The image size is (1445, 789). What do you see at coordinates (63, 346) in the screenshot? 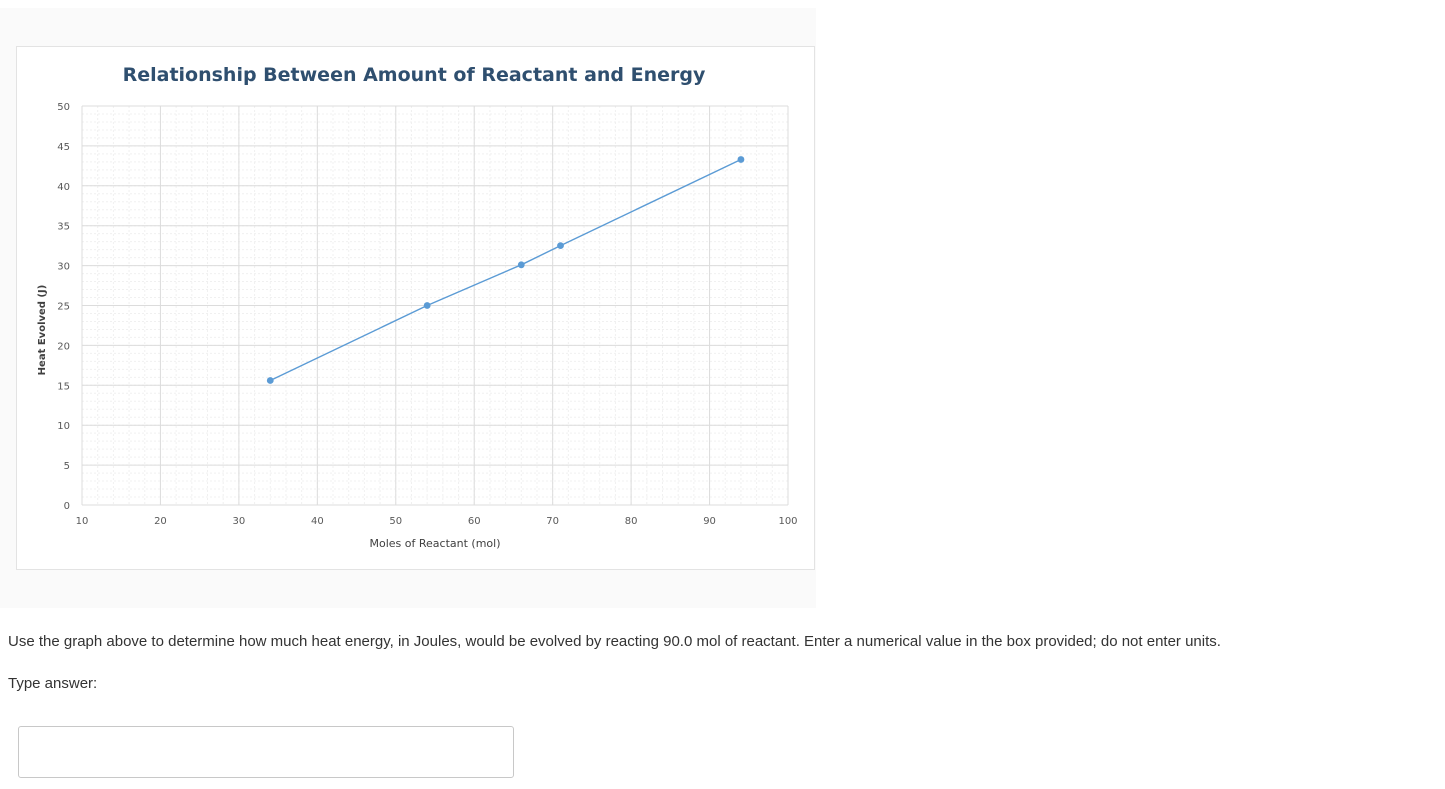
I see `y-tick-label: 20` at bounding box center [63, 346].